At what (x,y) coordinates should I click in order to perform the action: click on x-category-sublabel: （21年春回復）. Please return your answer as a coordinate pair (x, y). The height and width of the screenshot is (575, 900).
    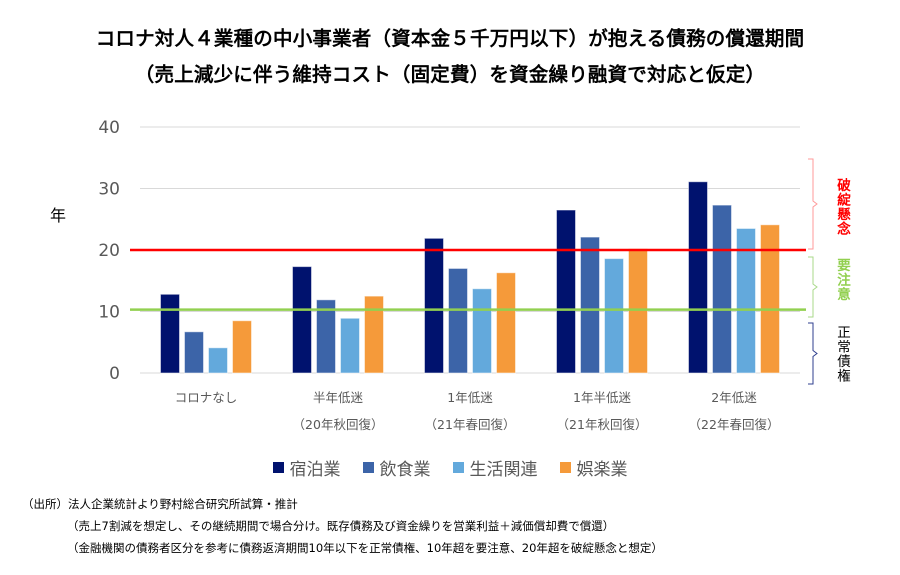
    Looking at the image, I should click on (470, 424).